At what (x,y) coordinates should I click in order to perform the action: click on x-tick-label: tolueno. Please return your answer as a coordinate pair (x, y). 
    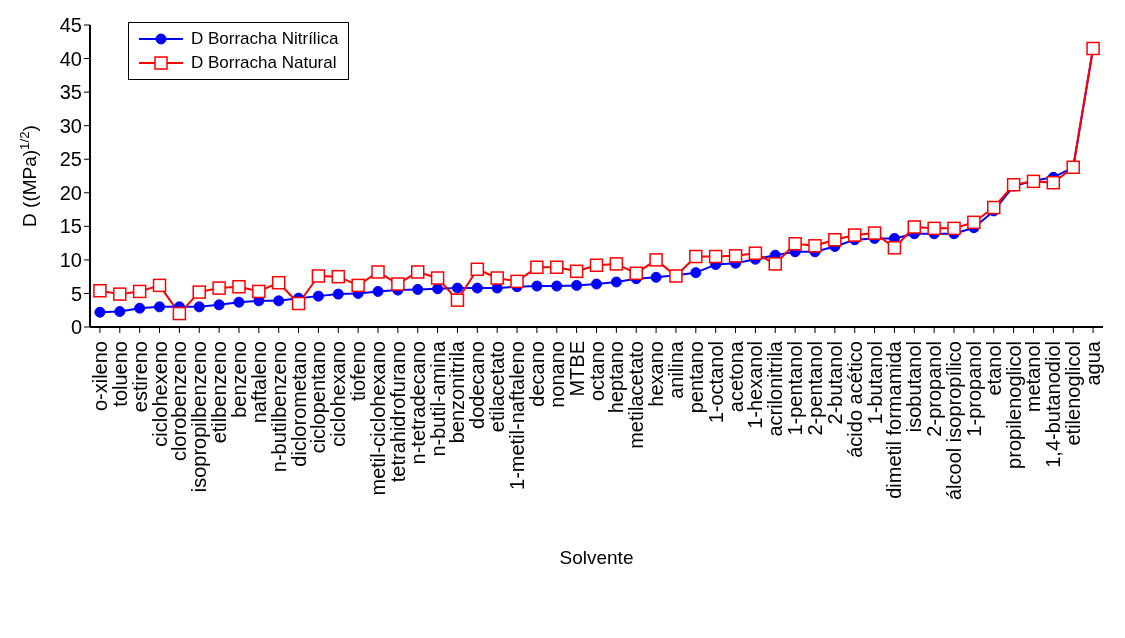
    Looking at the image, I should click on (119, 374).